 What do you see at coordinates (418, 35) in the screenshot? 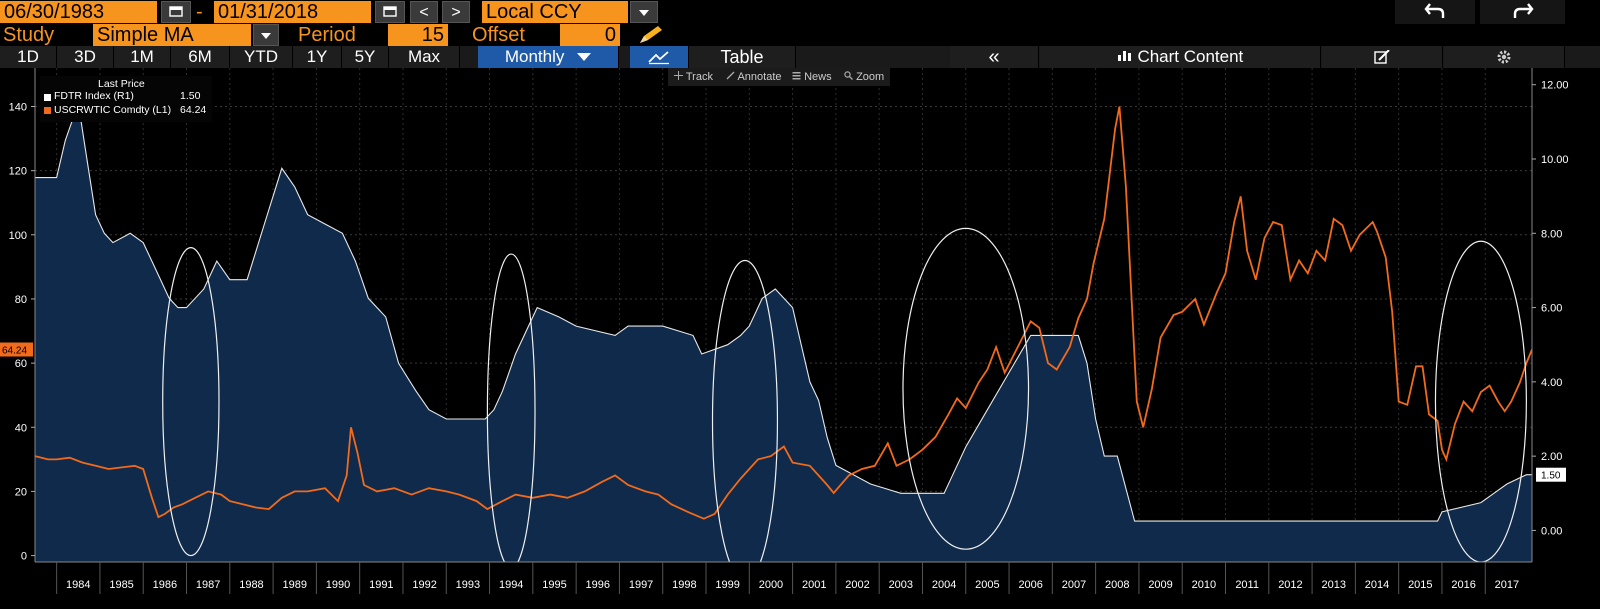
I see `period-input: 15` at bounding box center [418, 35].